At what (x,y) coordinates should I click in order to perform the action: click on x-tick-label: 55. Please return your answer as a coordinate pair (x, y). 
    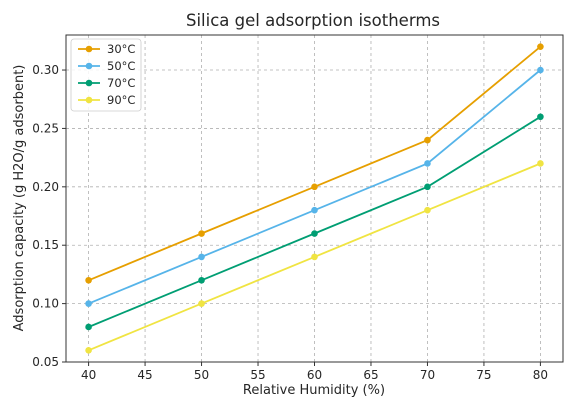
    Looking at the image, I should click on (257, 375).